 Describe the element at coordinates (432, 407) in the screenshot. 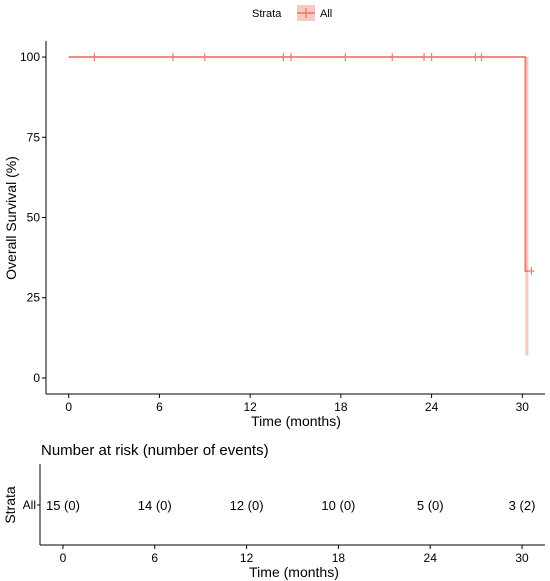

I see `x-tick-label: 24` at that location.